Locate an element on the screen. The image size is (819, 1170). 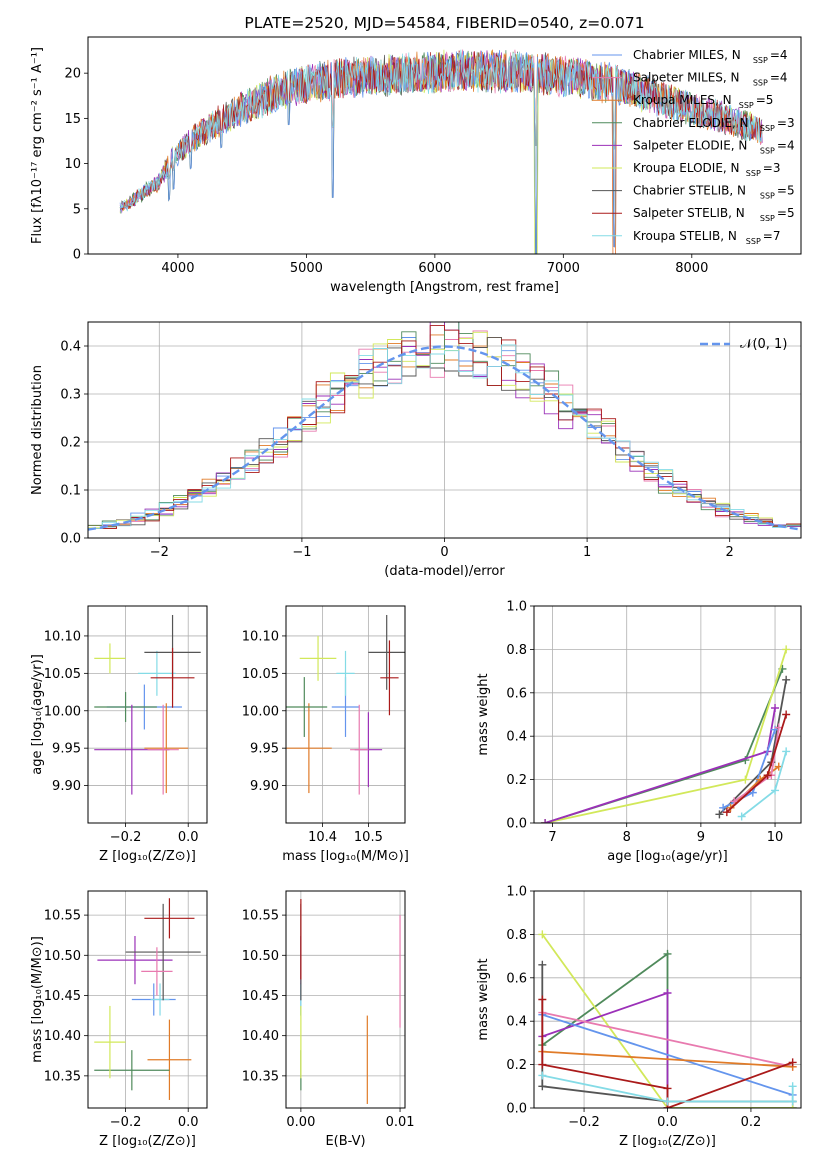
x-axis-label: (data-model)/error is located at coordinates (444, 571).